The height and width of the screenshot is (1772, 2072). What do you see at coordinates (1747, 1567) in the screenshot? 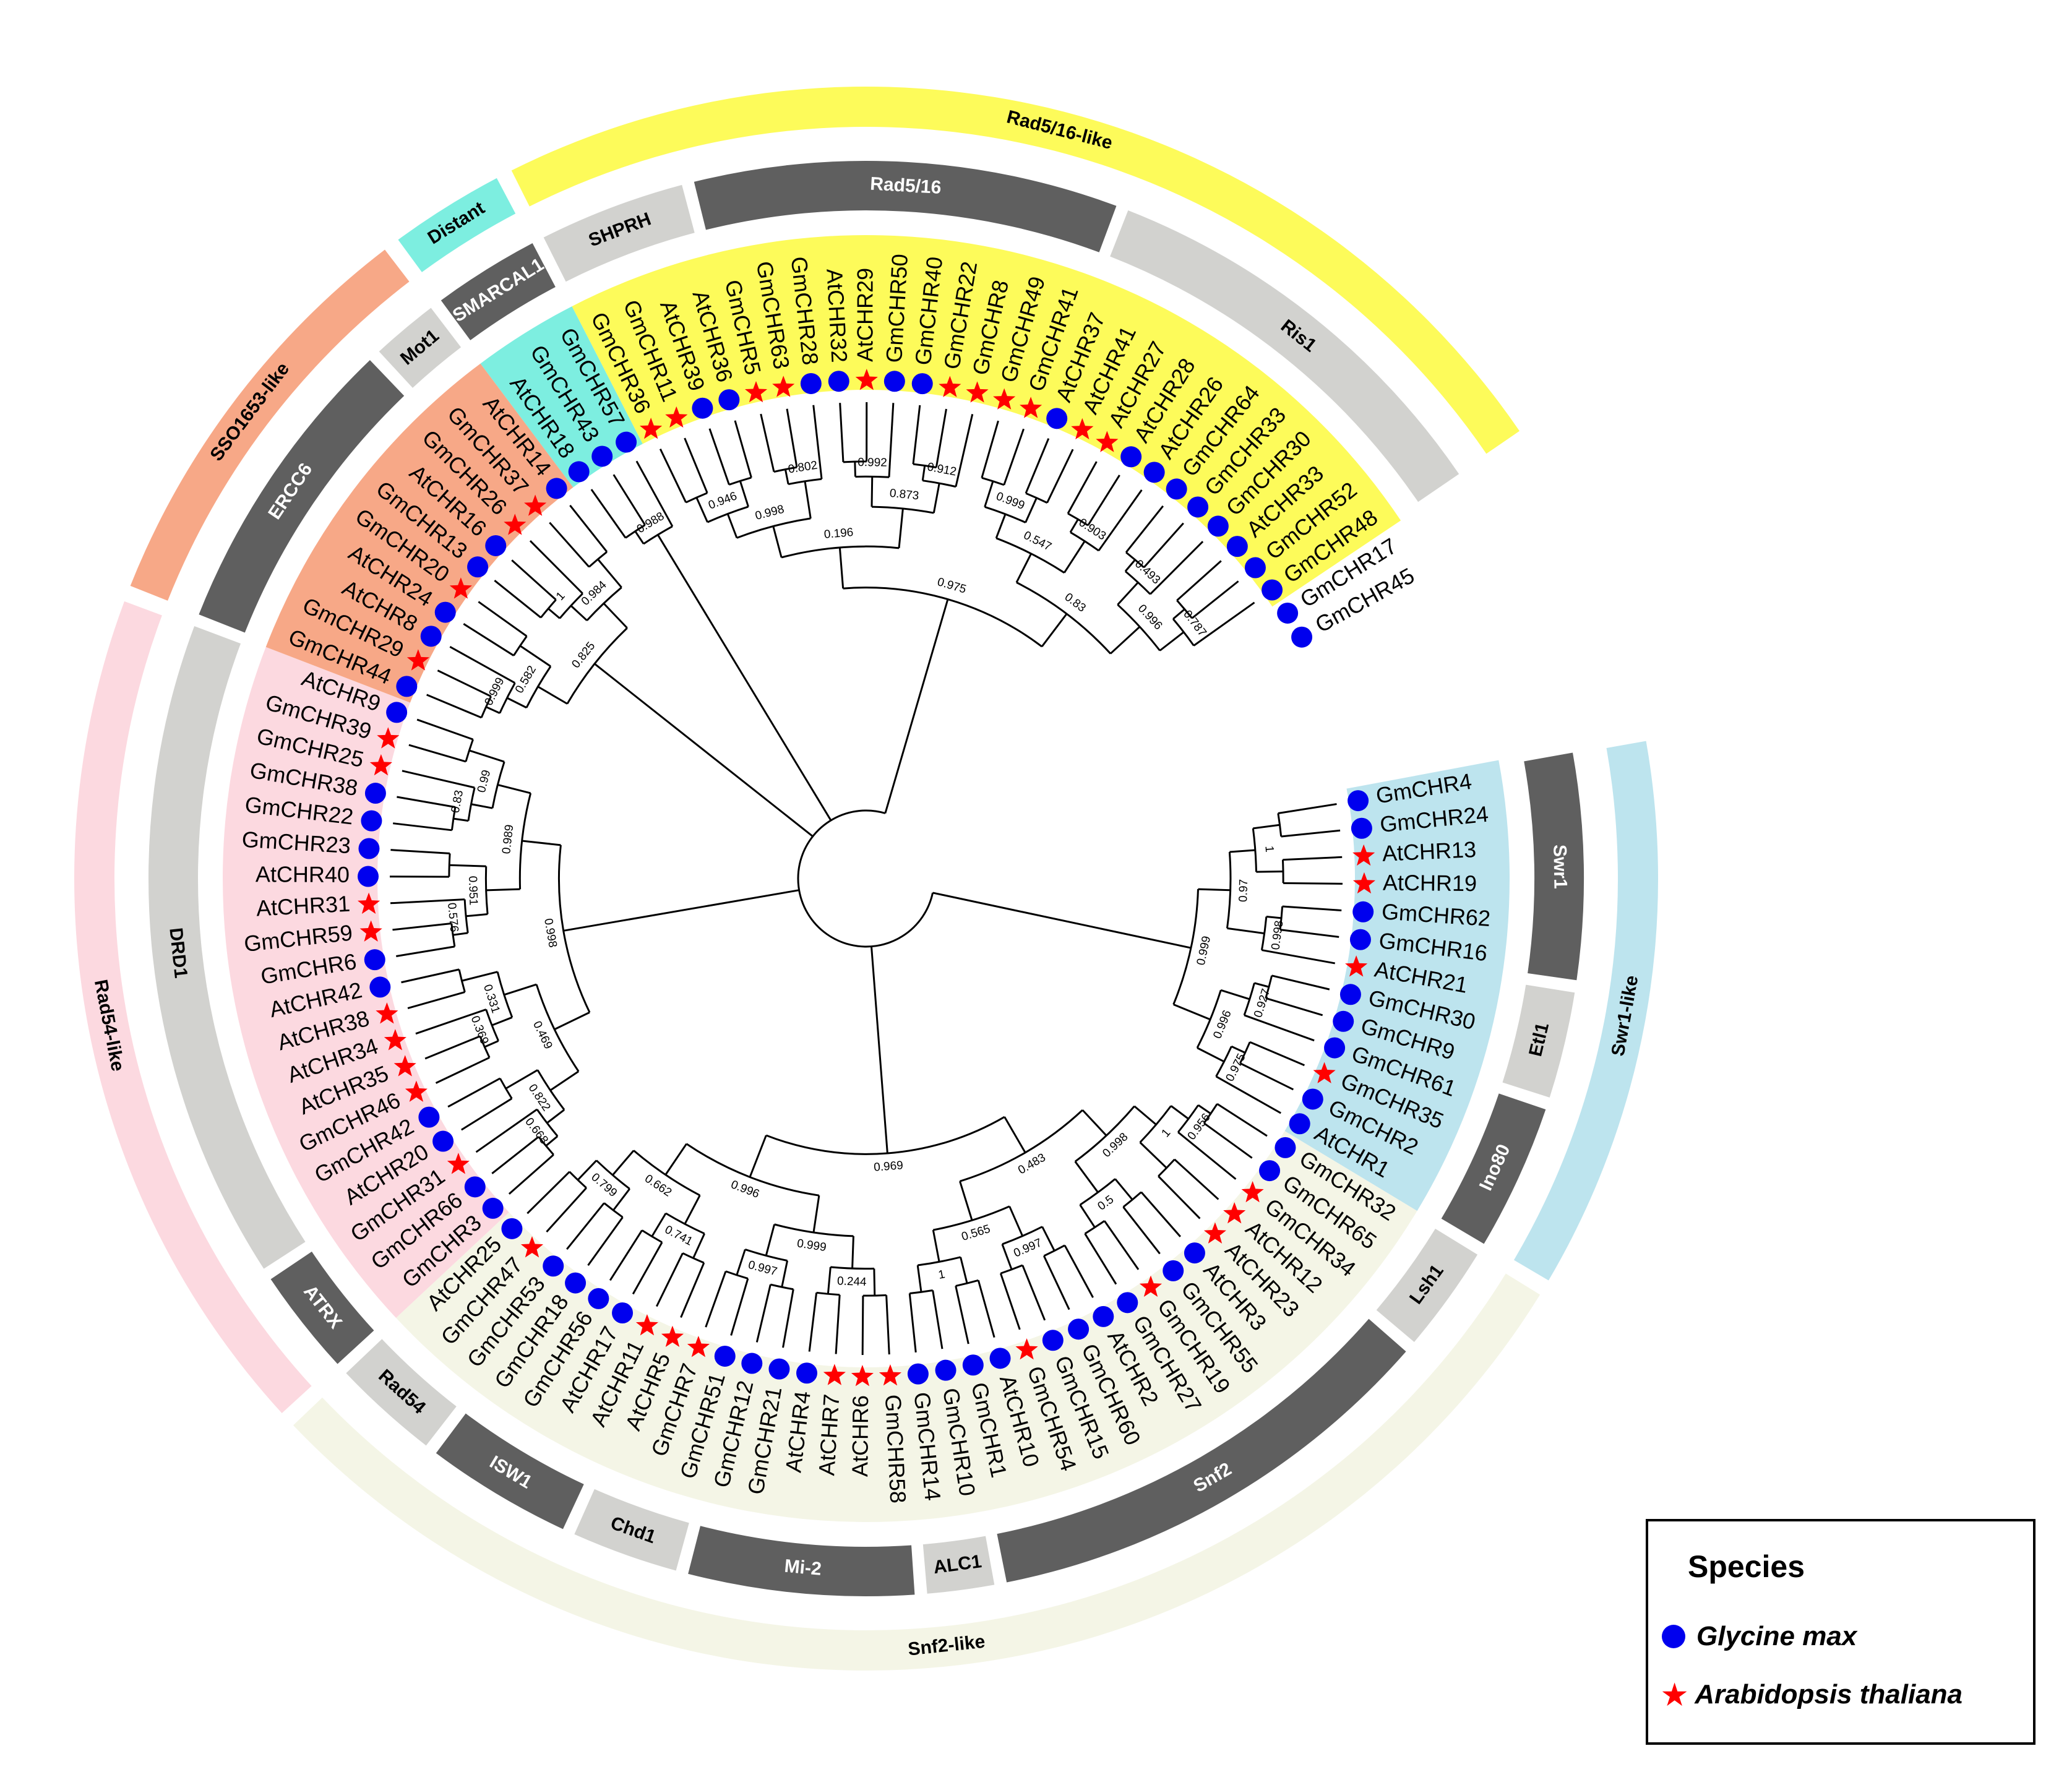
I see `legend-title: Species` at bounding box center [1747, 1567].